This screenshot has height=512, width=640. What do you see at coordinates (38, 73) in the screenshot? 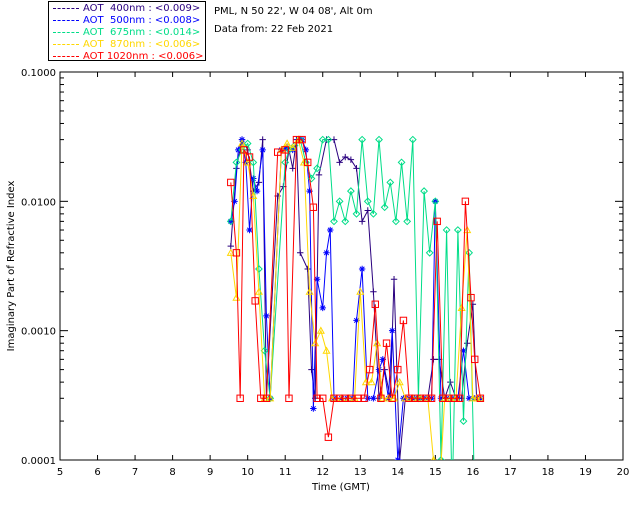
I see `y-tick-label: 0.1000` at bounding box center [38, 73].